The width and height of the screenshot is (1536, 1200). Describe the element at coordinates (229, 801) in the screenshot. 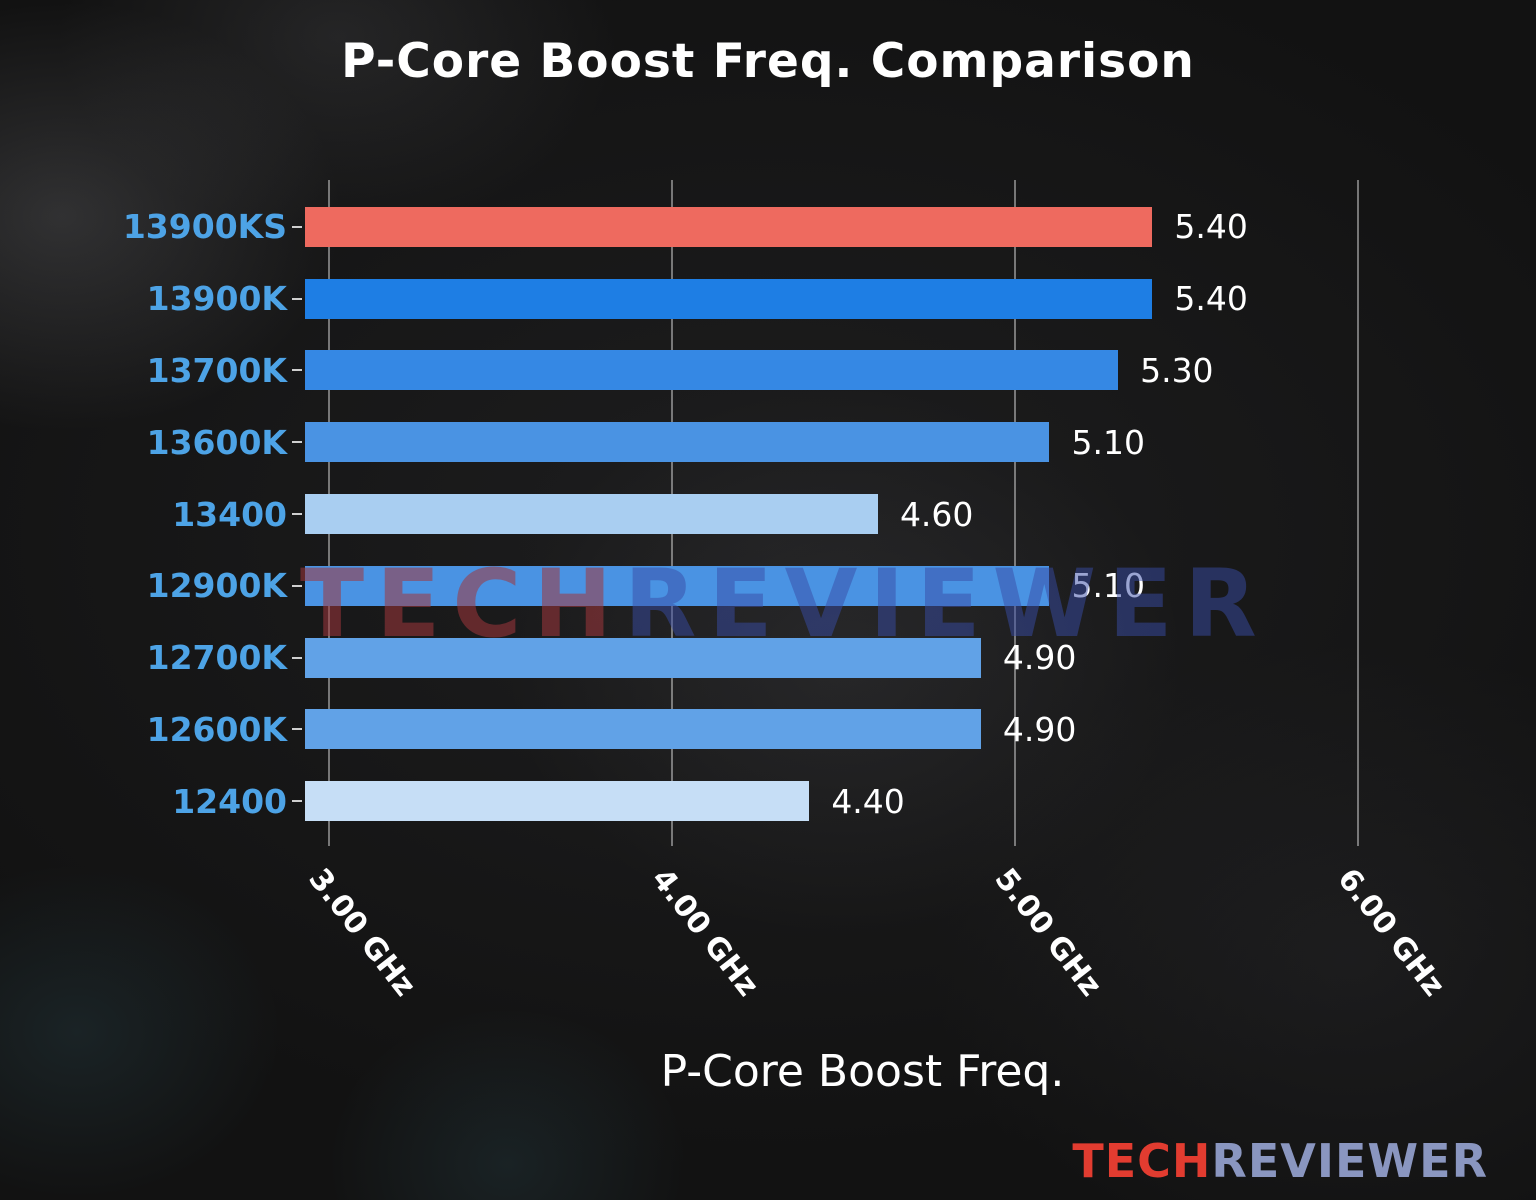

I see `category-label: 12400` at that location.